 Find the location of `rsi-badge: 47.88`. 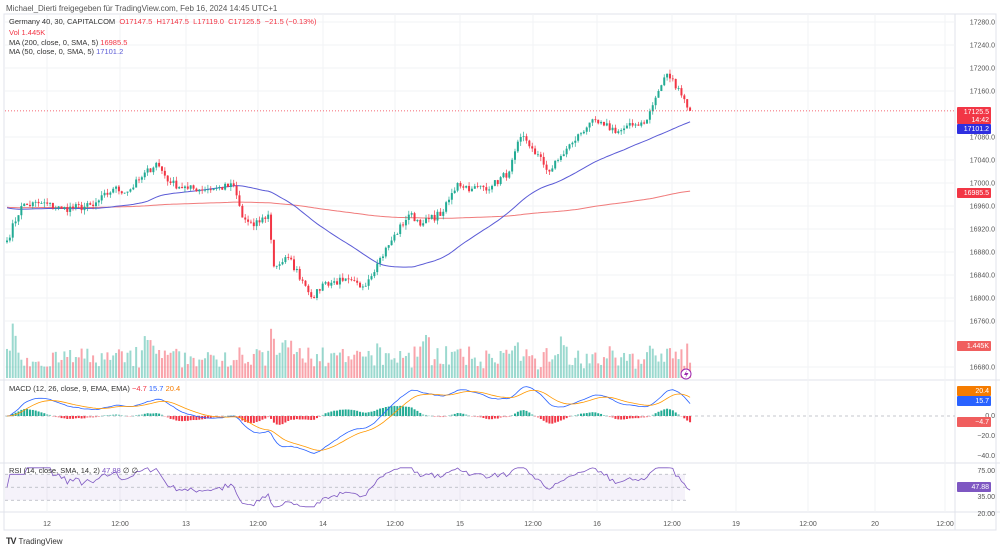

rsi-badge: 47.88 is located at coordinates (974, 487).